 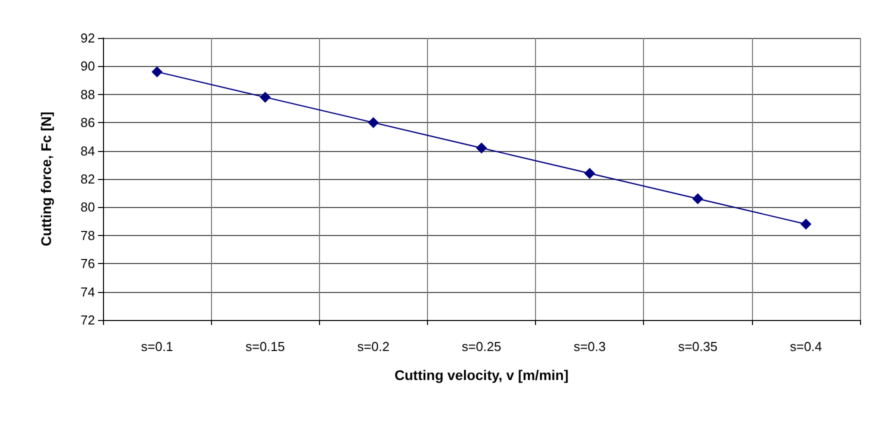 I want to click on x-axis-title: Cutting velocity, v [m/min], so click(x=481, y=375).